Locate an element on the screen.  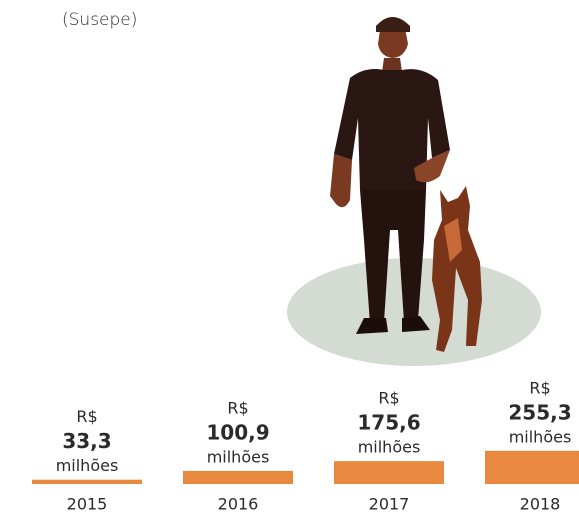
value-label: 175,6 is located at coordinates (388, 423).